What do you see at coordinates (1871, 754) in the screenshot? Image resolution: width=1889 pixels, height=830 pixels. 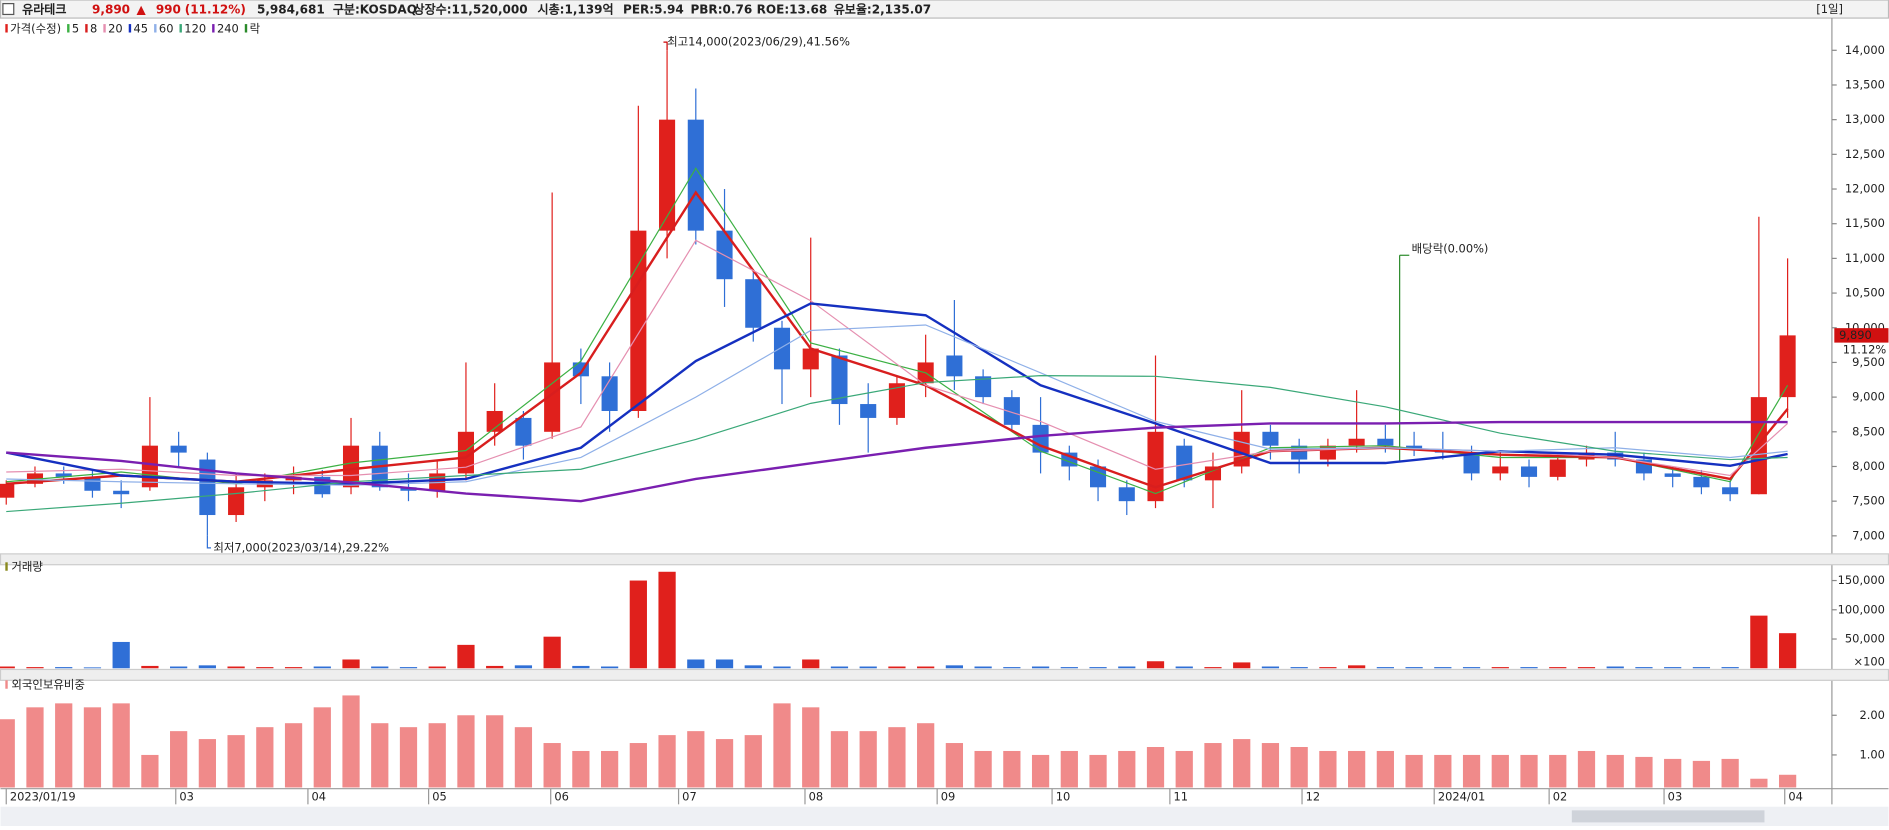 I see `y-tick-label: 1.00` at bounding box center [1871, 754].